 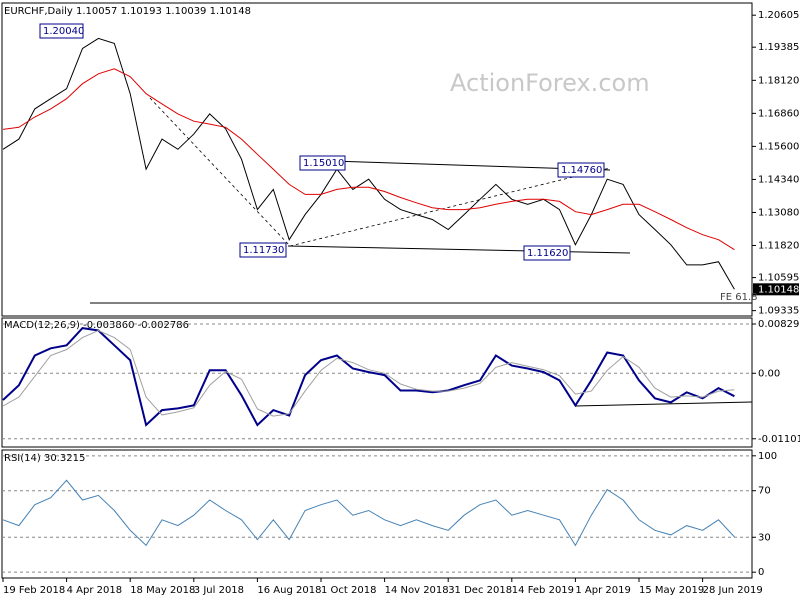 I want to click on x-tick-label: 1 Apr 2019, so click(x=602, y=590).